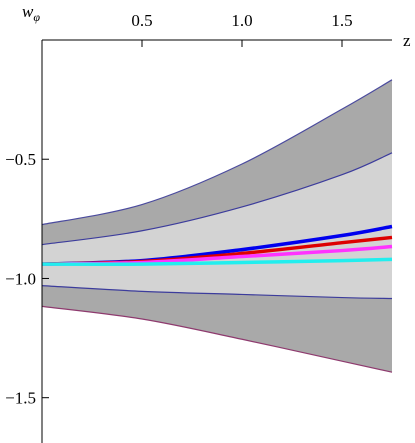 This screenshot has height=443, width=415. Describe the element at coordinates (341, 20) in the screenshot. I see `x-tick-label: 1.5` at that location.